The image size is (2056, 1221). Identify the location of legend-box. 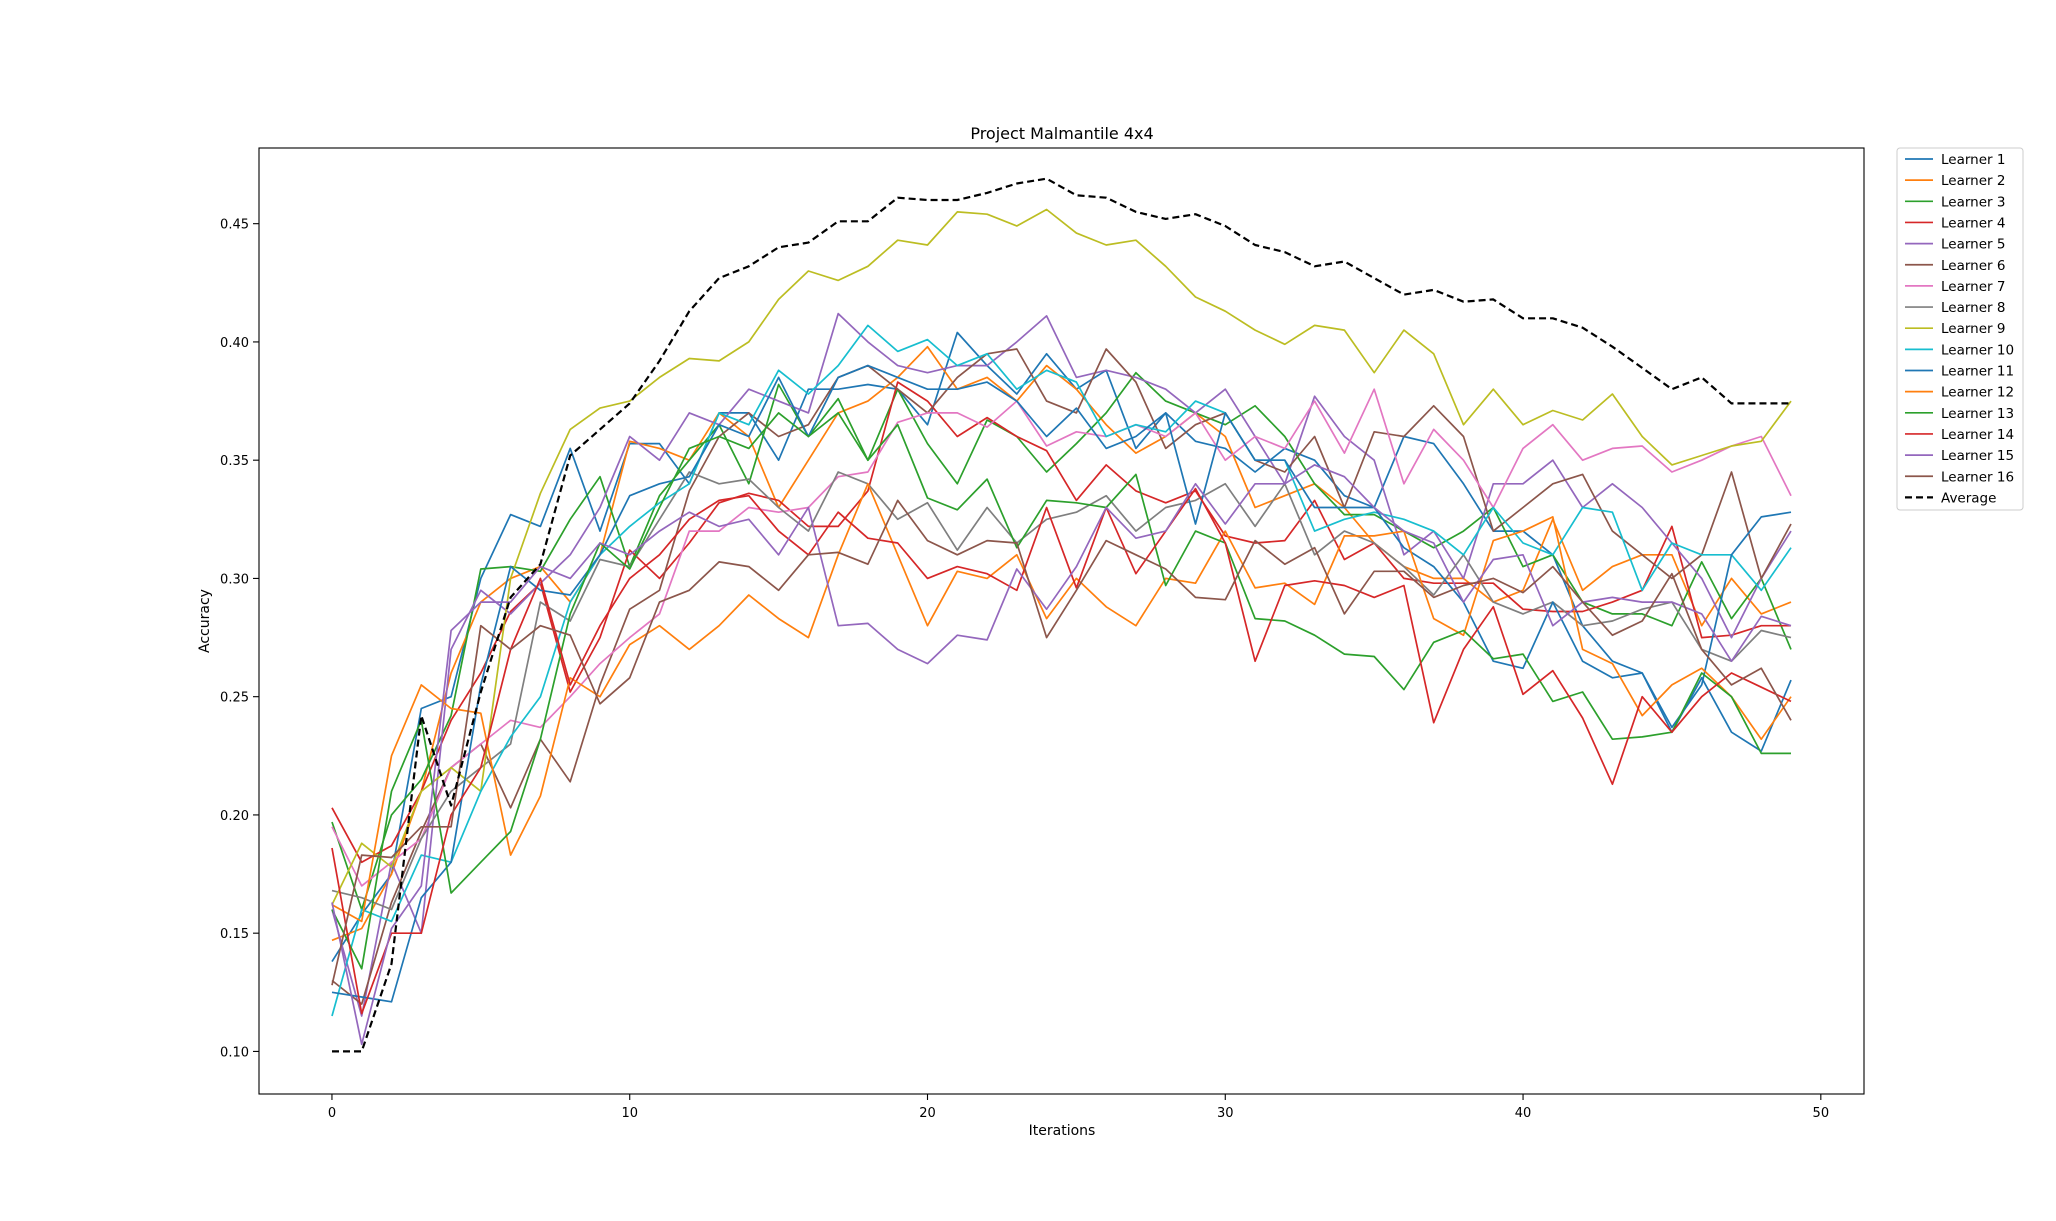
(1960, 329).